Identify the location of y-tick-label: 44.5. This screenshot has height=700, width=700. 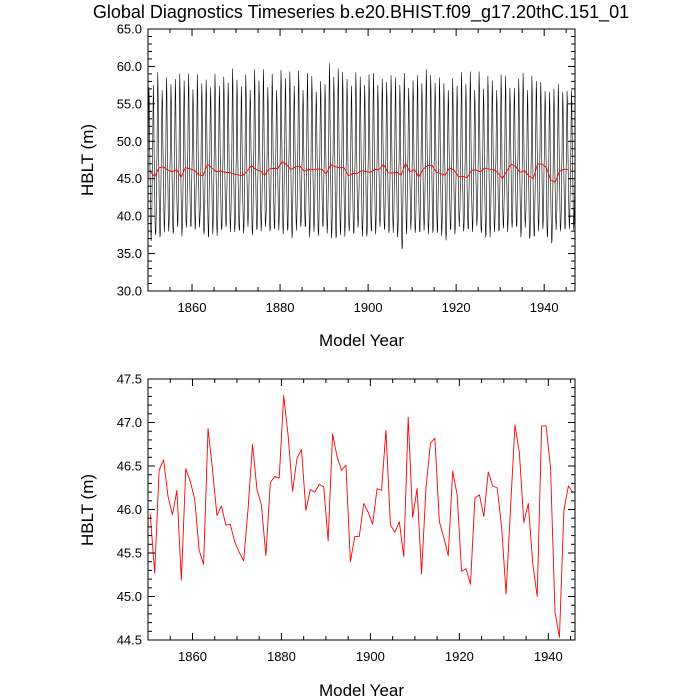
(129, 640).